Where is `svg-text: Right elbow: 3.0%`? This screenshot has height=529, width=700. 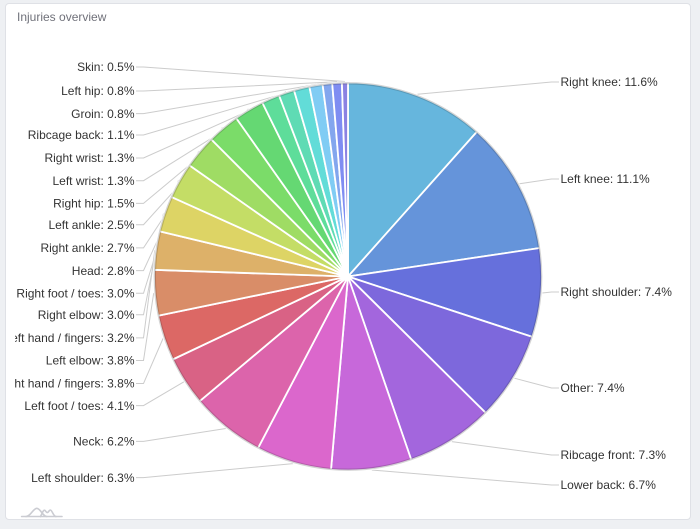
svg-text: Right elbow: 3.0% is located at coordinates (86, 315).